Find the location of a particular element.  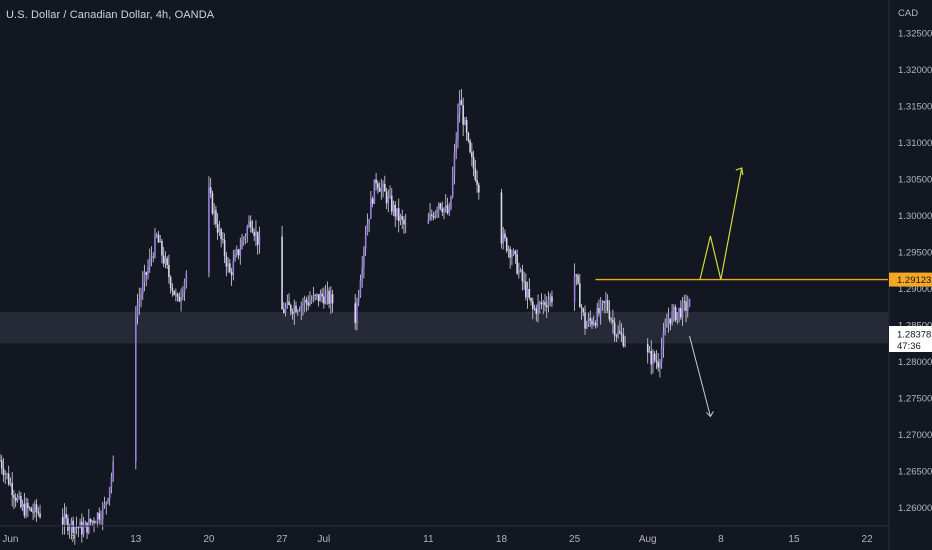

annotation-layer is located at coordinates (741, 292).